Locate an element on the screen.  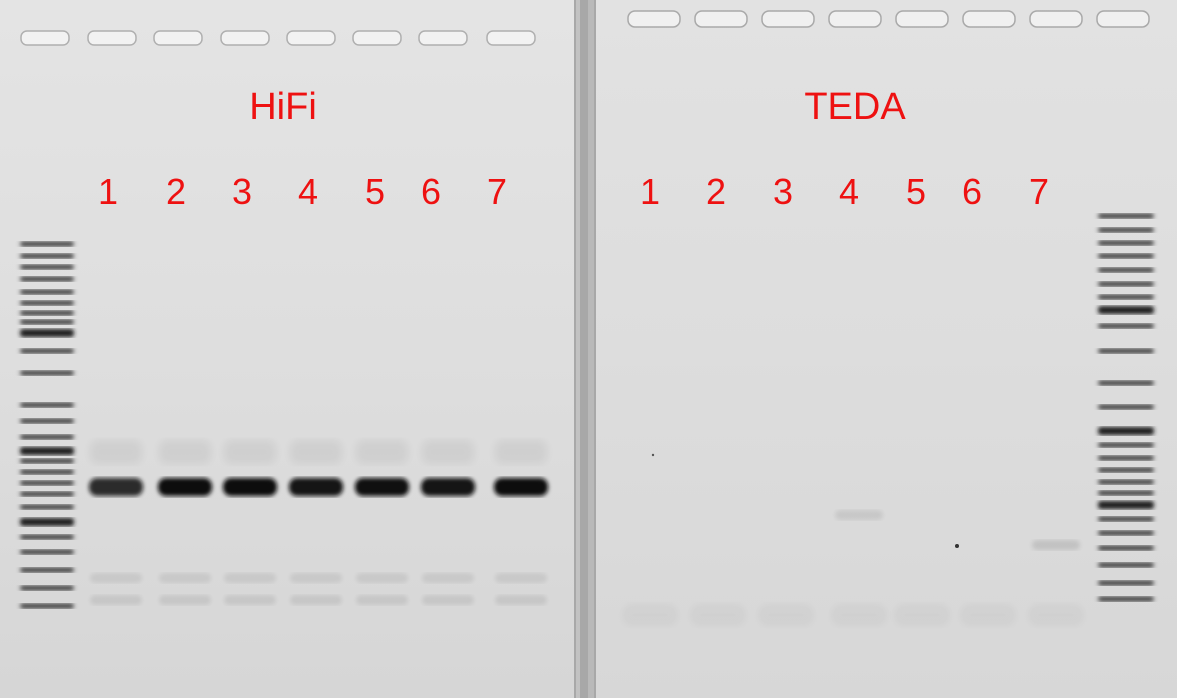
right-lane-label: 6 is located at coordinates (972, 191).